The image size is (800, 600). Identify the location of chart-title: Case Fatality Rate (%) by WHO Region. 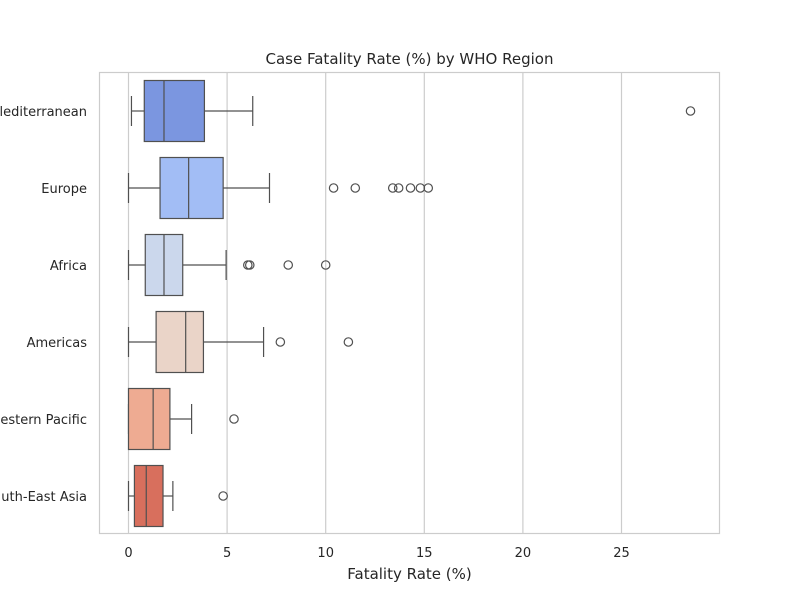
(410, 59).